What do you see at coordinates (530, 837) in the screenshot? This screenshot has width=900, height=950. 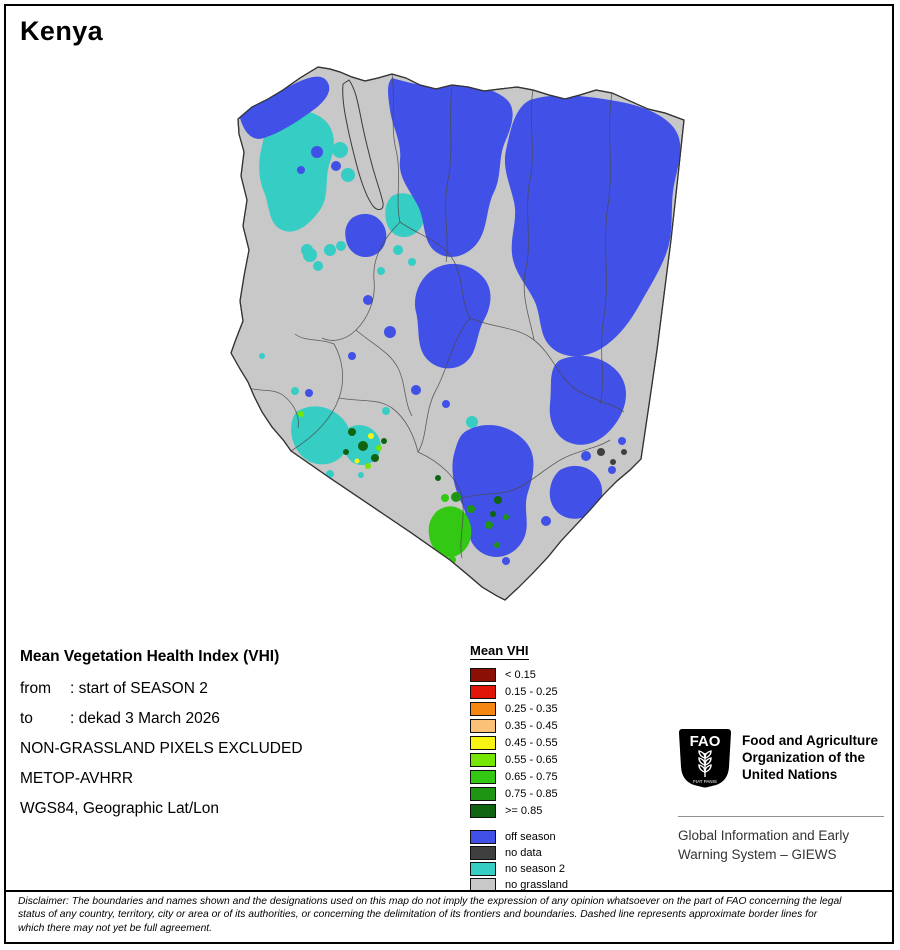 I see `legend-label: off season` at bounding box center [530, 837].